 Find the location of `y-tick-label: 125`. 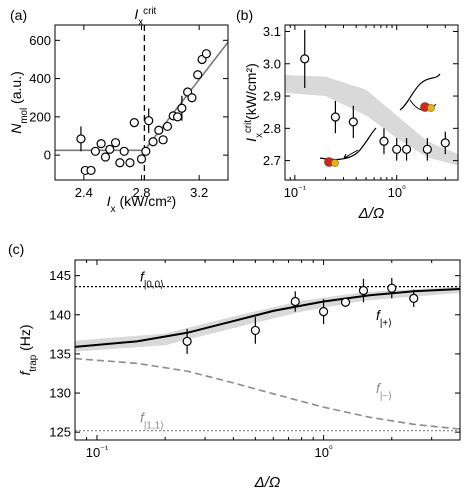

y-tick-label: 125 is located at coordinates (60, 432).